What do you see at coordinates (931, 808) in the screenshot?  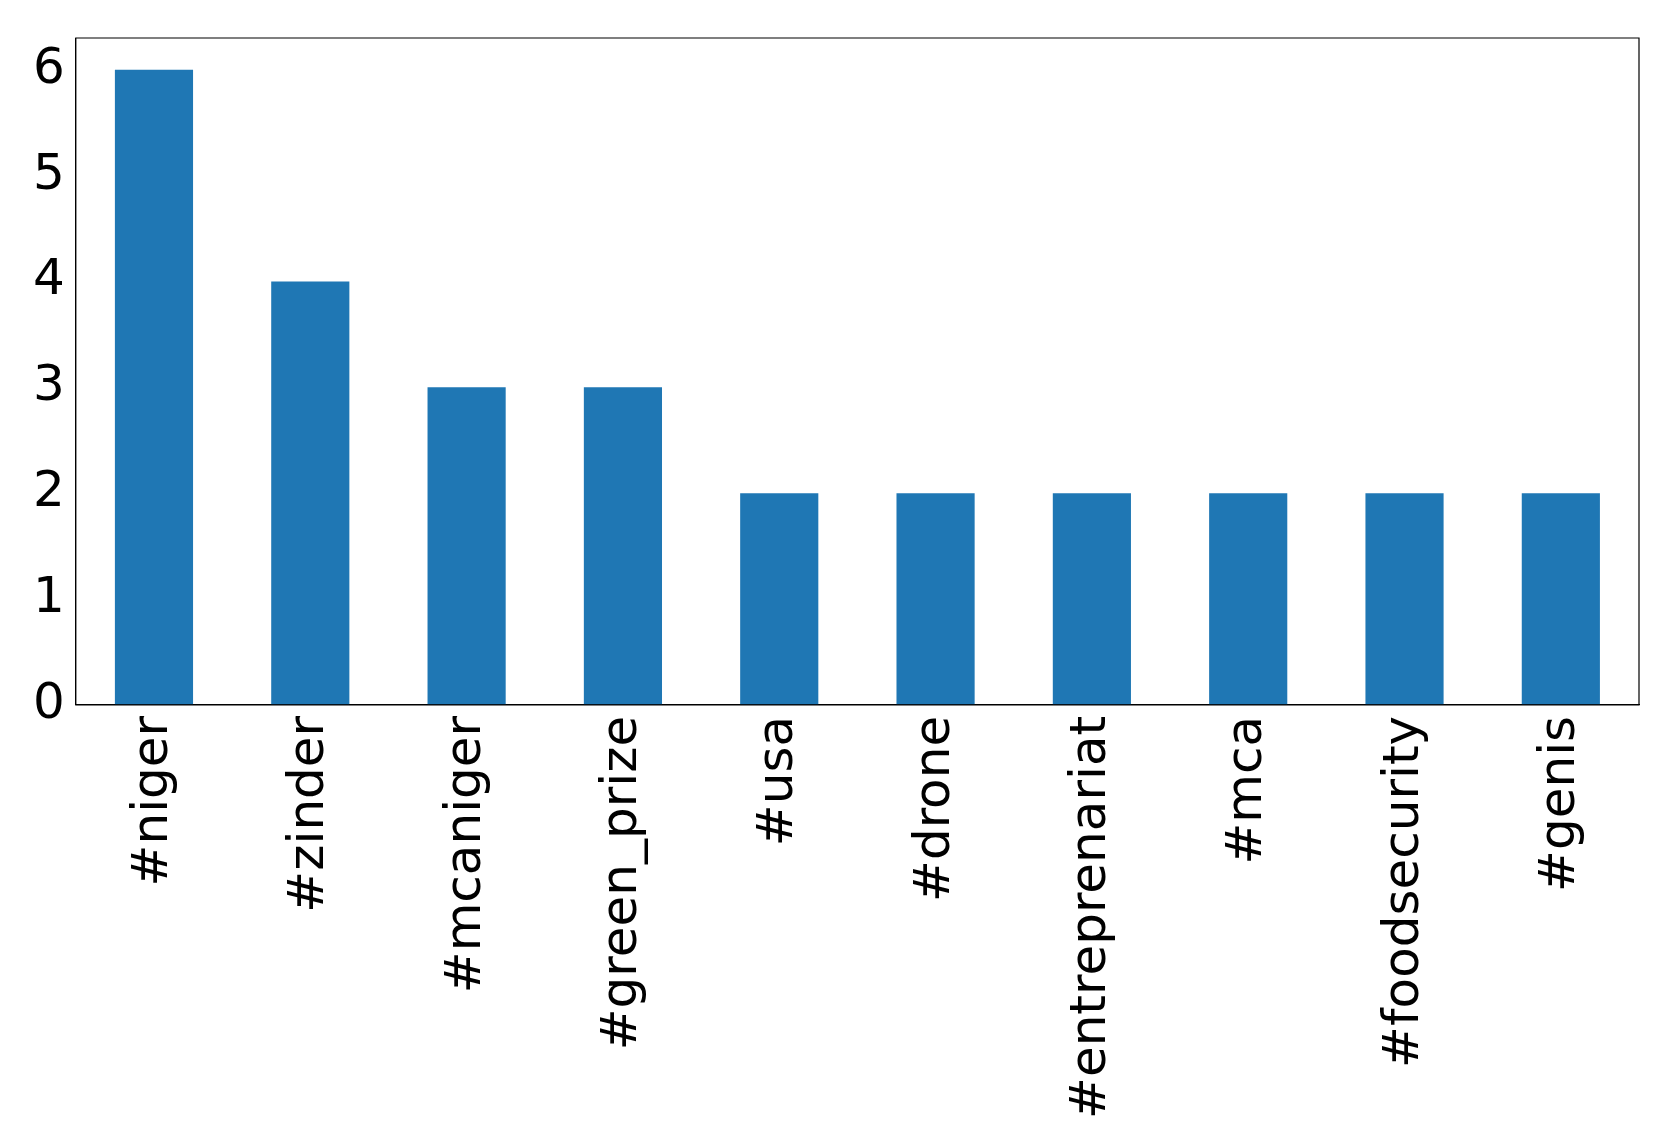 I see `x-tick-label: #drone` at bounding box center [931, 808].